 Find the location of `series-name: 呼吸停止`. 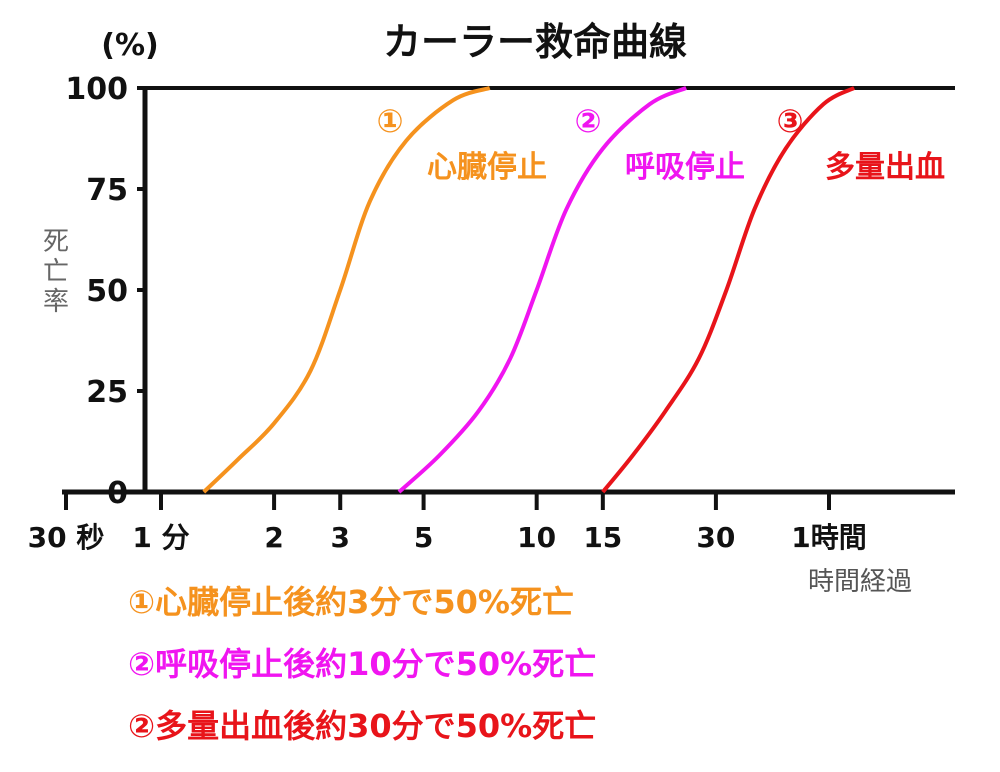

series-name: 呼吸停止 is located at coordinates (685, 167).